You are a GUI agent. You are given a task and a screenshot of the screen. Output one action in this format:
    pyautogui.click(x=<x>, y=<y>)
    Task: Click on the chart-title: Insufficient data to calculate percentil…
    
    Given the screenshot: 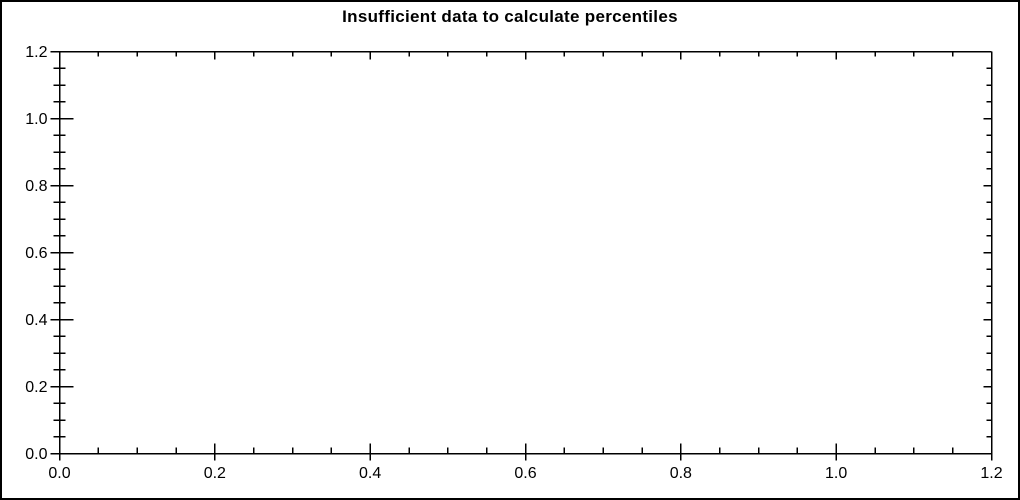 What is the action you would take?
    pyautogui.click(x=510, y=16)
    